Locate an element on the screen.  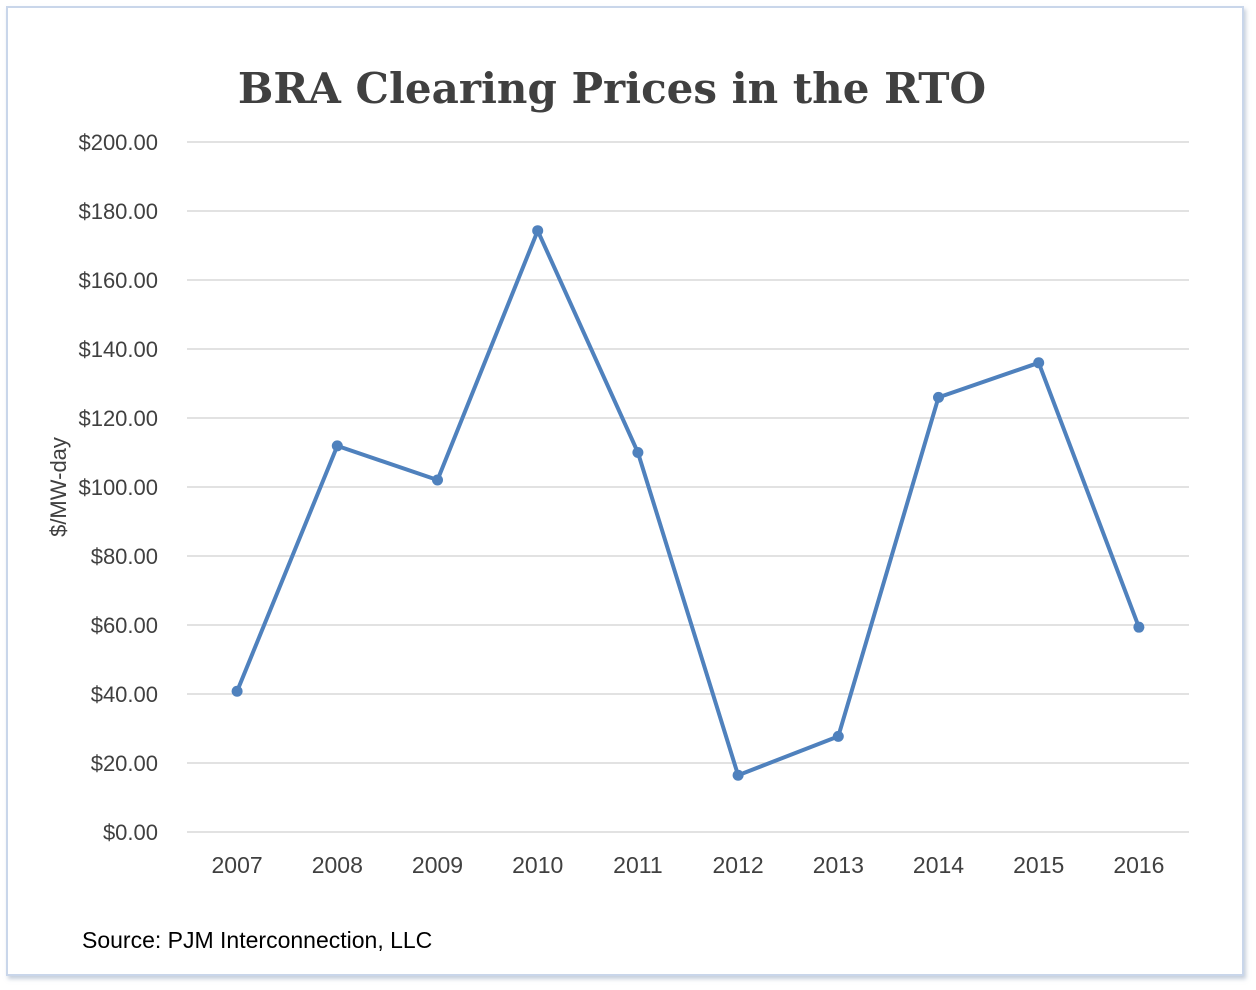
x-tick-label: 2010 is located at coordinates (537, 865).